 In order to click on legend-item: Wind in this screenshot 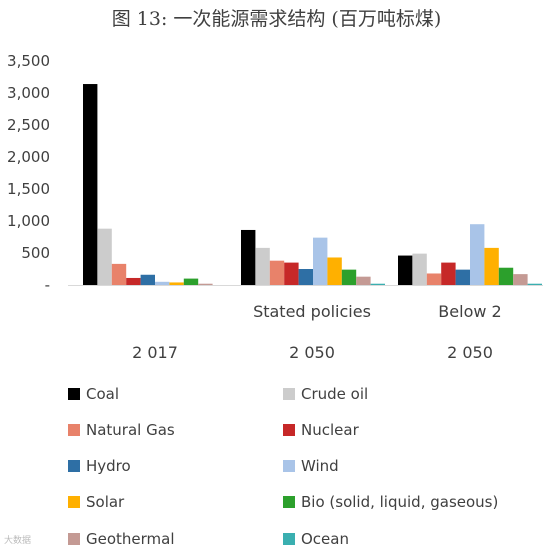, I will do `click(311, 466)`.